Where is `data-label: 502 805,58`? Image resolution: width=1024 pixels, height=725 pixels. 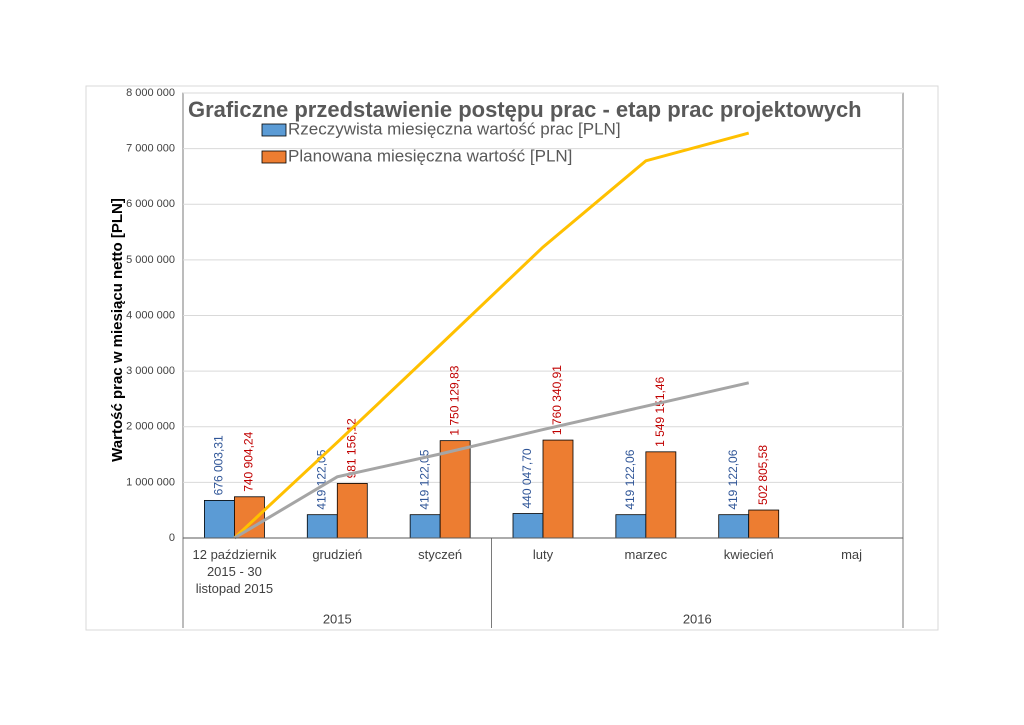 data-label: 502 805,58 is located at coordinates (763, 475).